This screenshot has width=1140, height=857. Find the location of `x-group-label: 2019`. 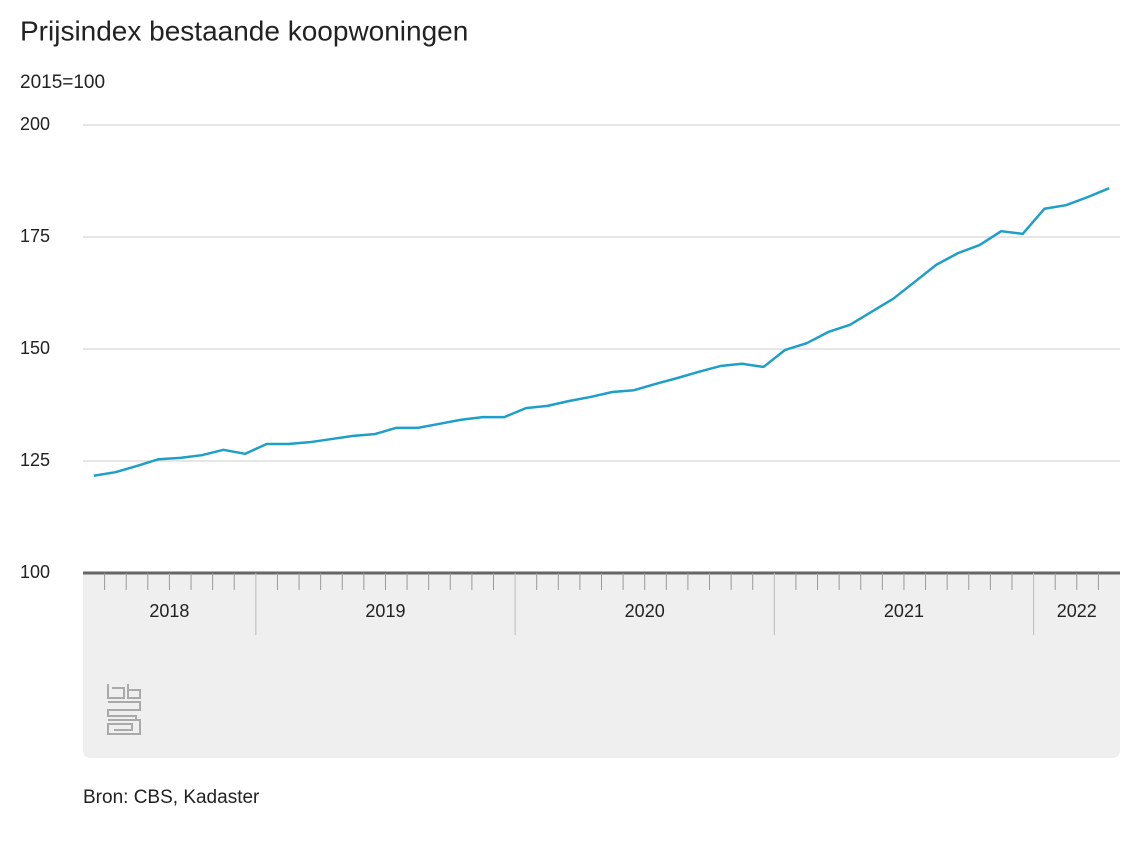

x-group-label: 2019 is located at coordinates (385, 611).